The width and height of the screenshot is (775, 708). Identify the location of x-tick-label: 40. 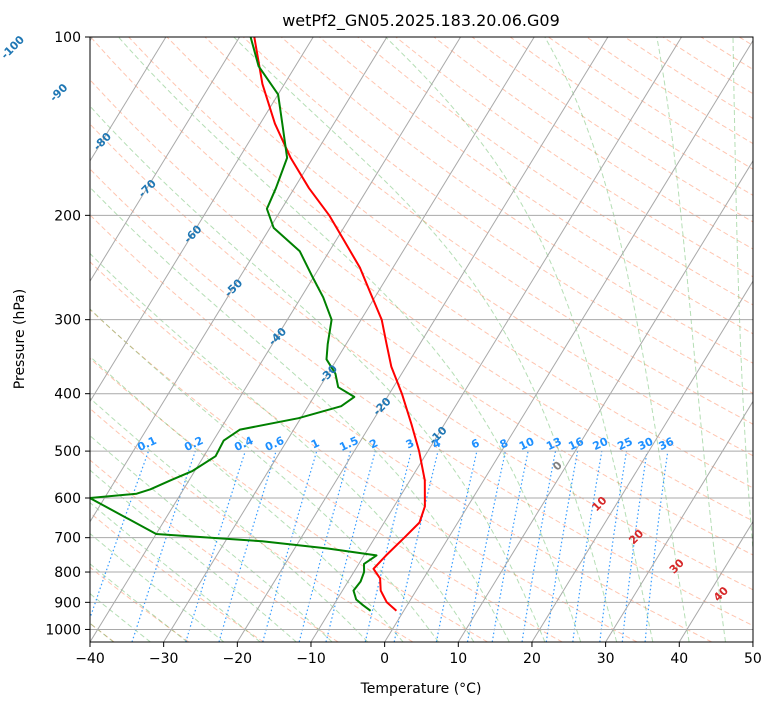
(679, 659).